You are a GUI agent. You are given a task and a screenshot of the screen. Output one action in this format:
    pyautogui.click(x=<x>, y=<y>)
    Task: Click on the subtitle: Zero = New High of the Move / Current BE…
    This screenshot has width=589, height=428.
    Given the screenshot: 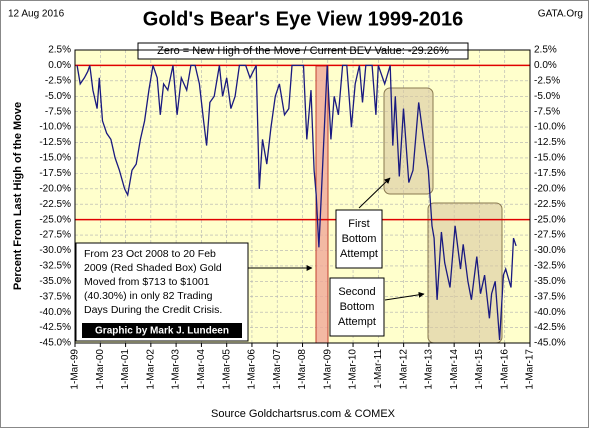 What is the action you would take?
    pyautogui.click(x=303, y=51)
    